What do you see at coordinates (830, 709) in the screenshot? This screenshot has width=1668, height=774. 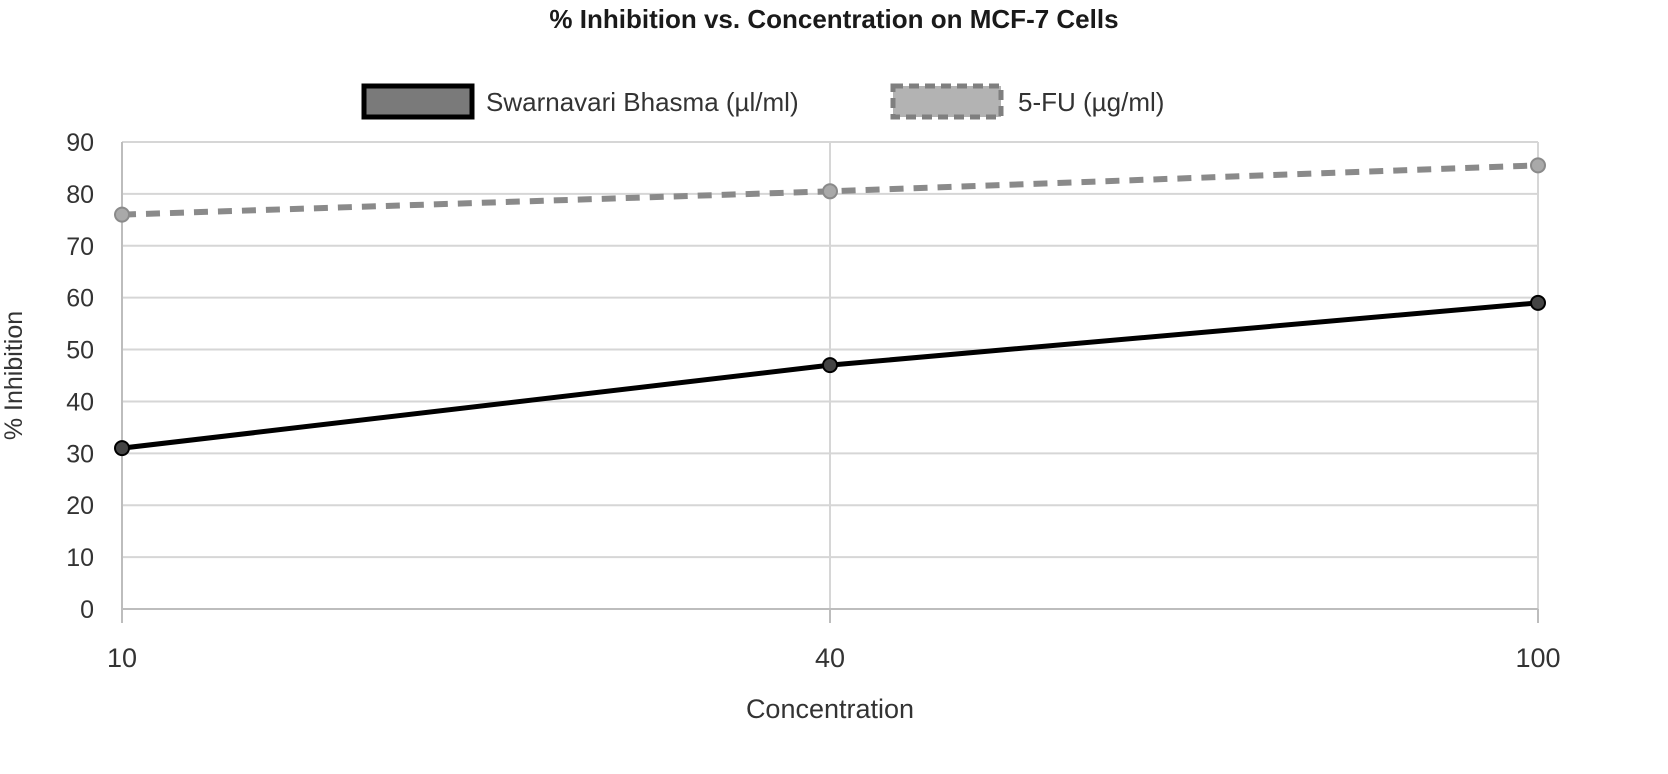 I see `x-axis-title: Concentration` at bounding box center [830, 709].